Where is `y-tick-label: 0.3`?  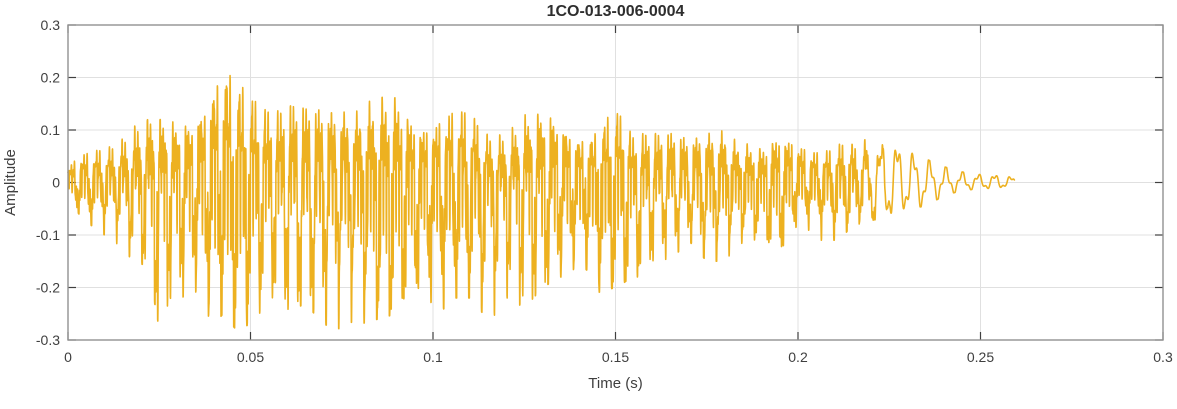
y-tick-label: 0.3 is located at coordinates (51, 25).